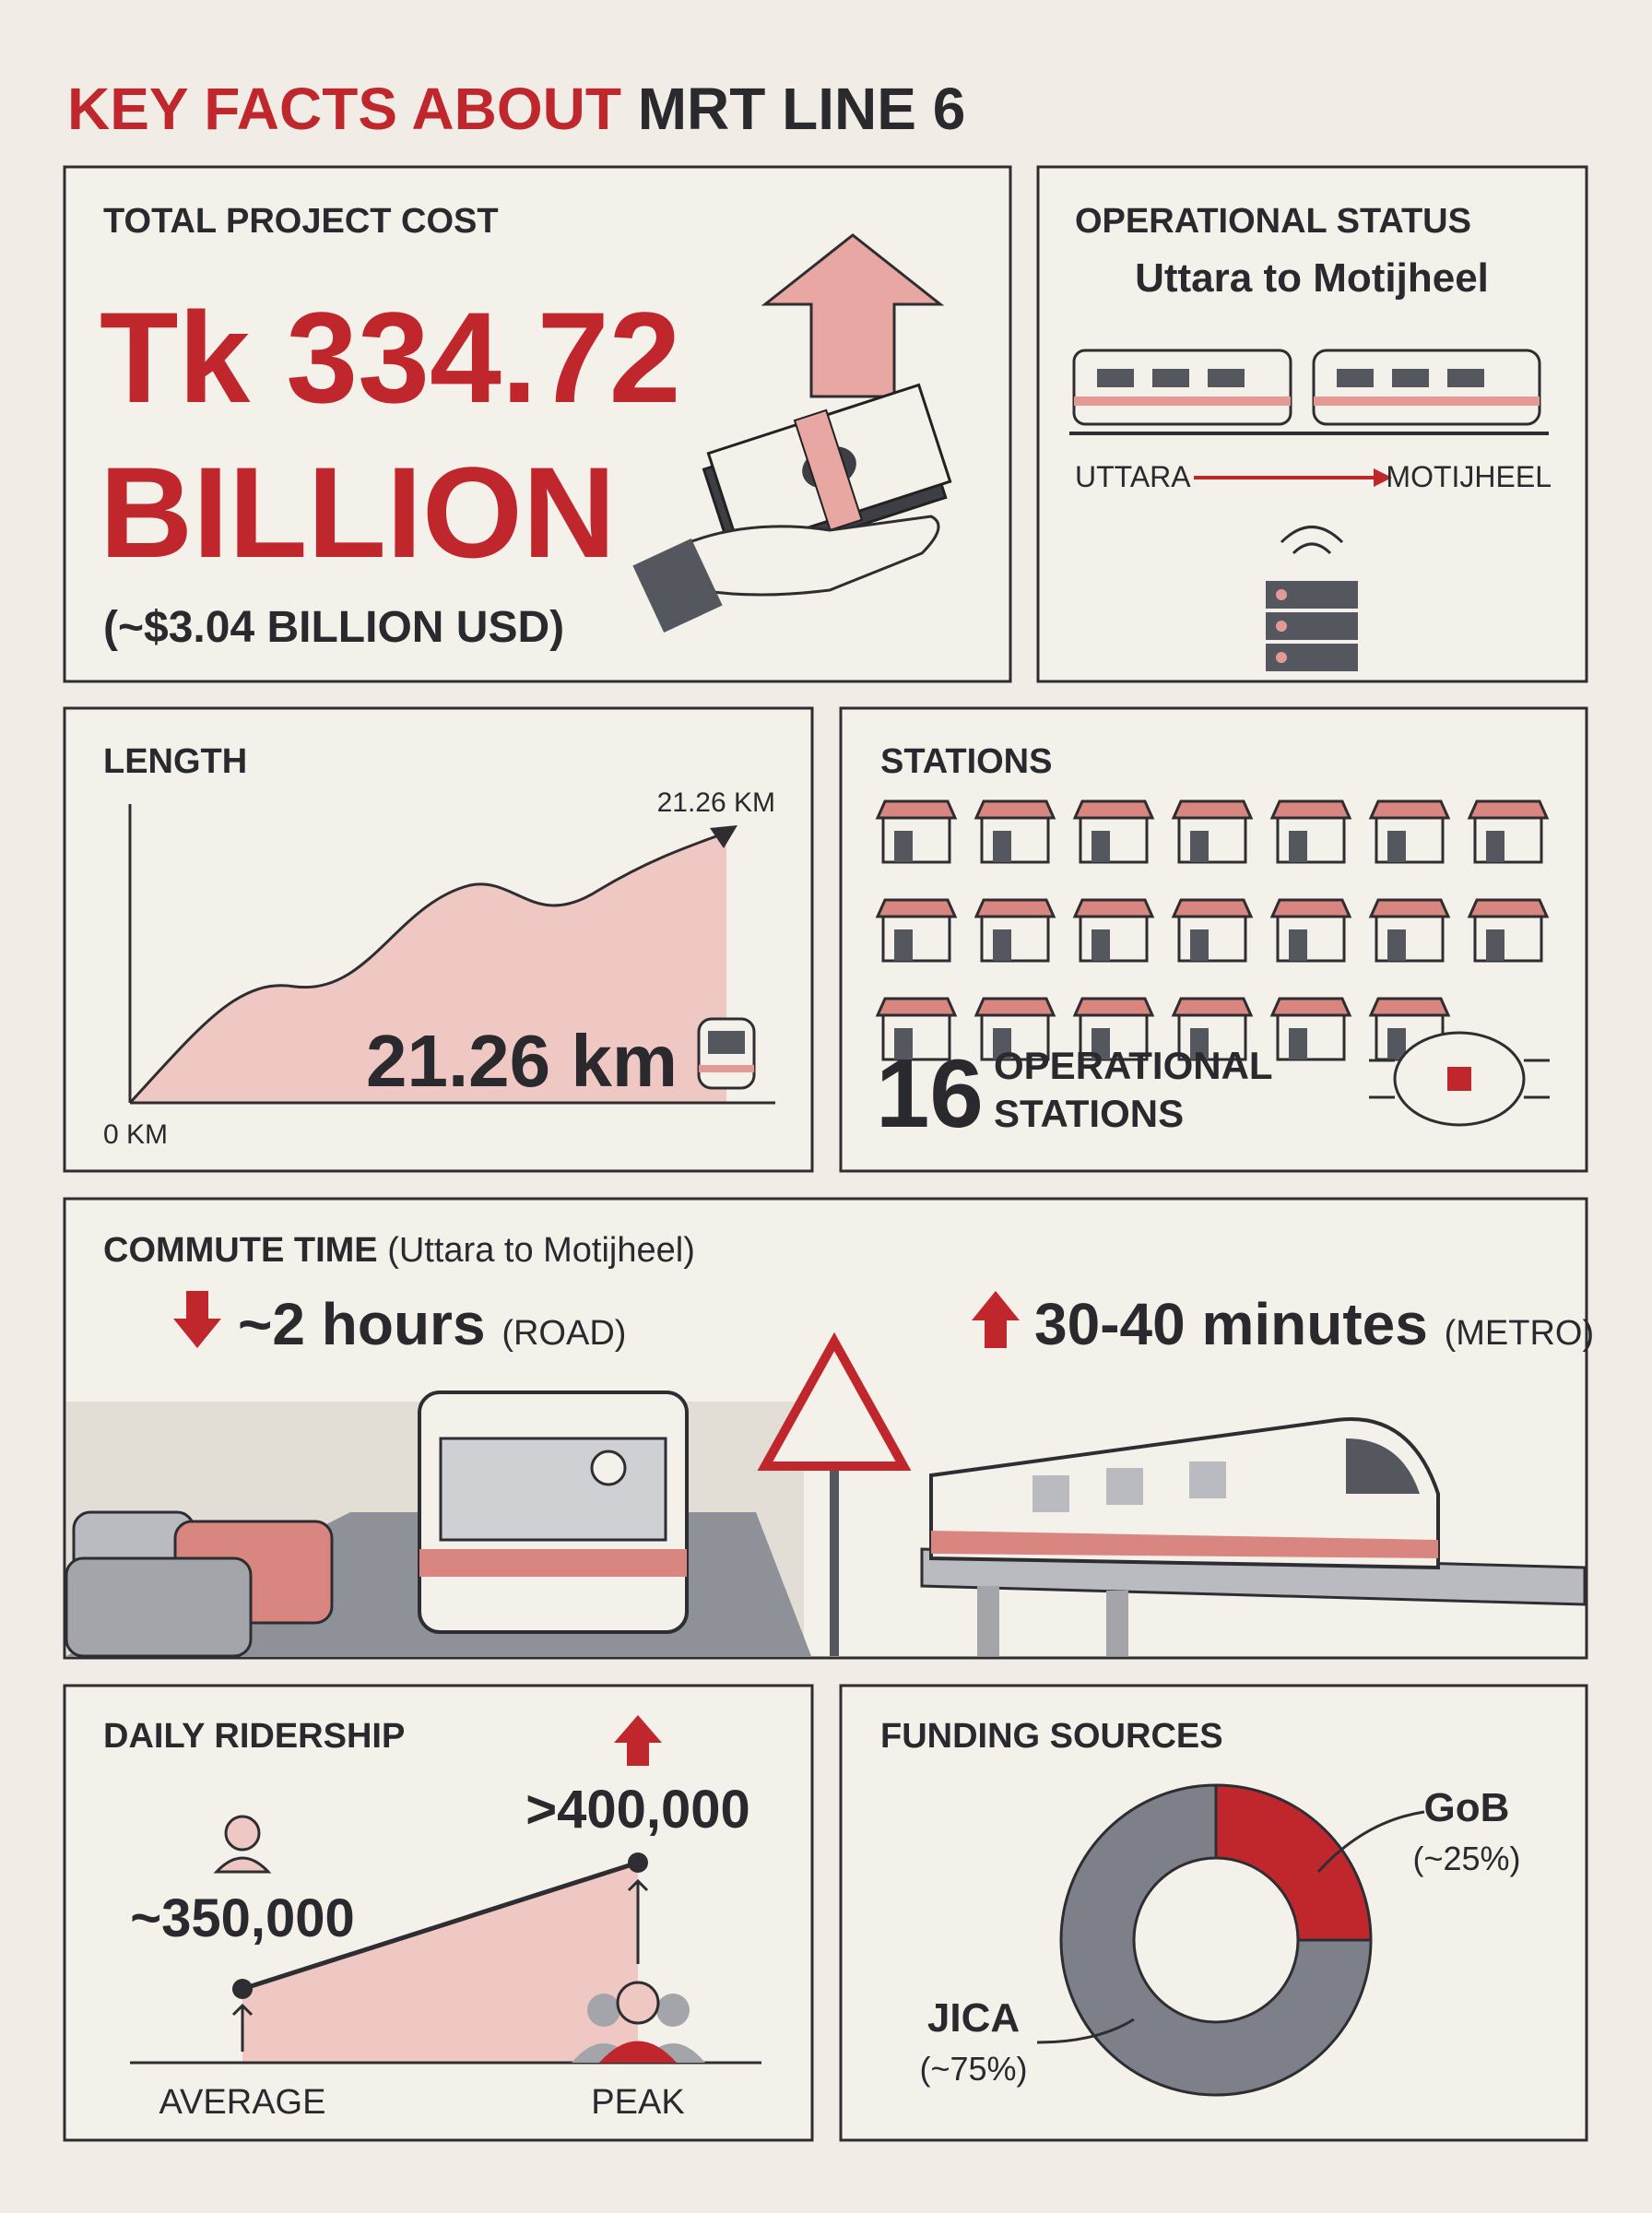  I want to click on cost-usd: (~$3.04 BILLION USD), so click(333, 627).